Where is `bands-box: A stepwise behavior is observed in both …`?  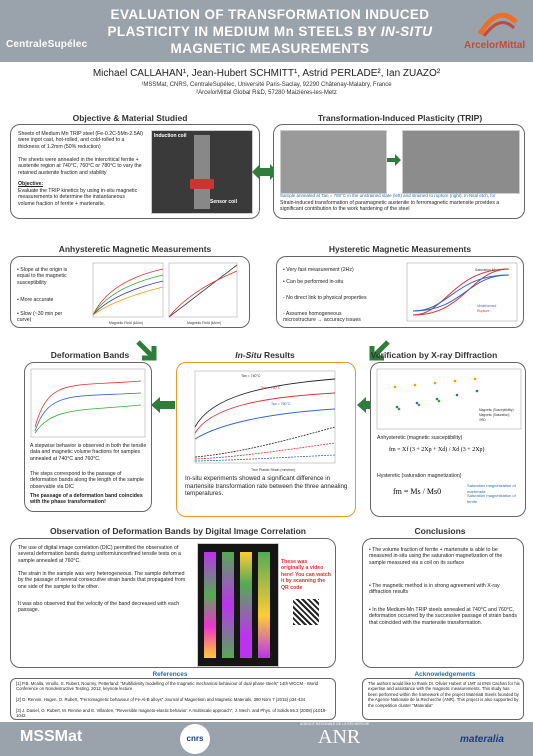 bands-box: A stepwise behavior is observed in both … is located at coordinates (88, 437).